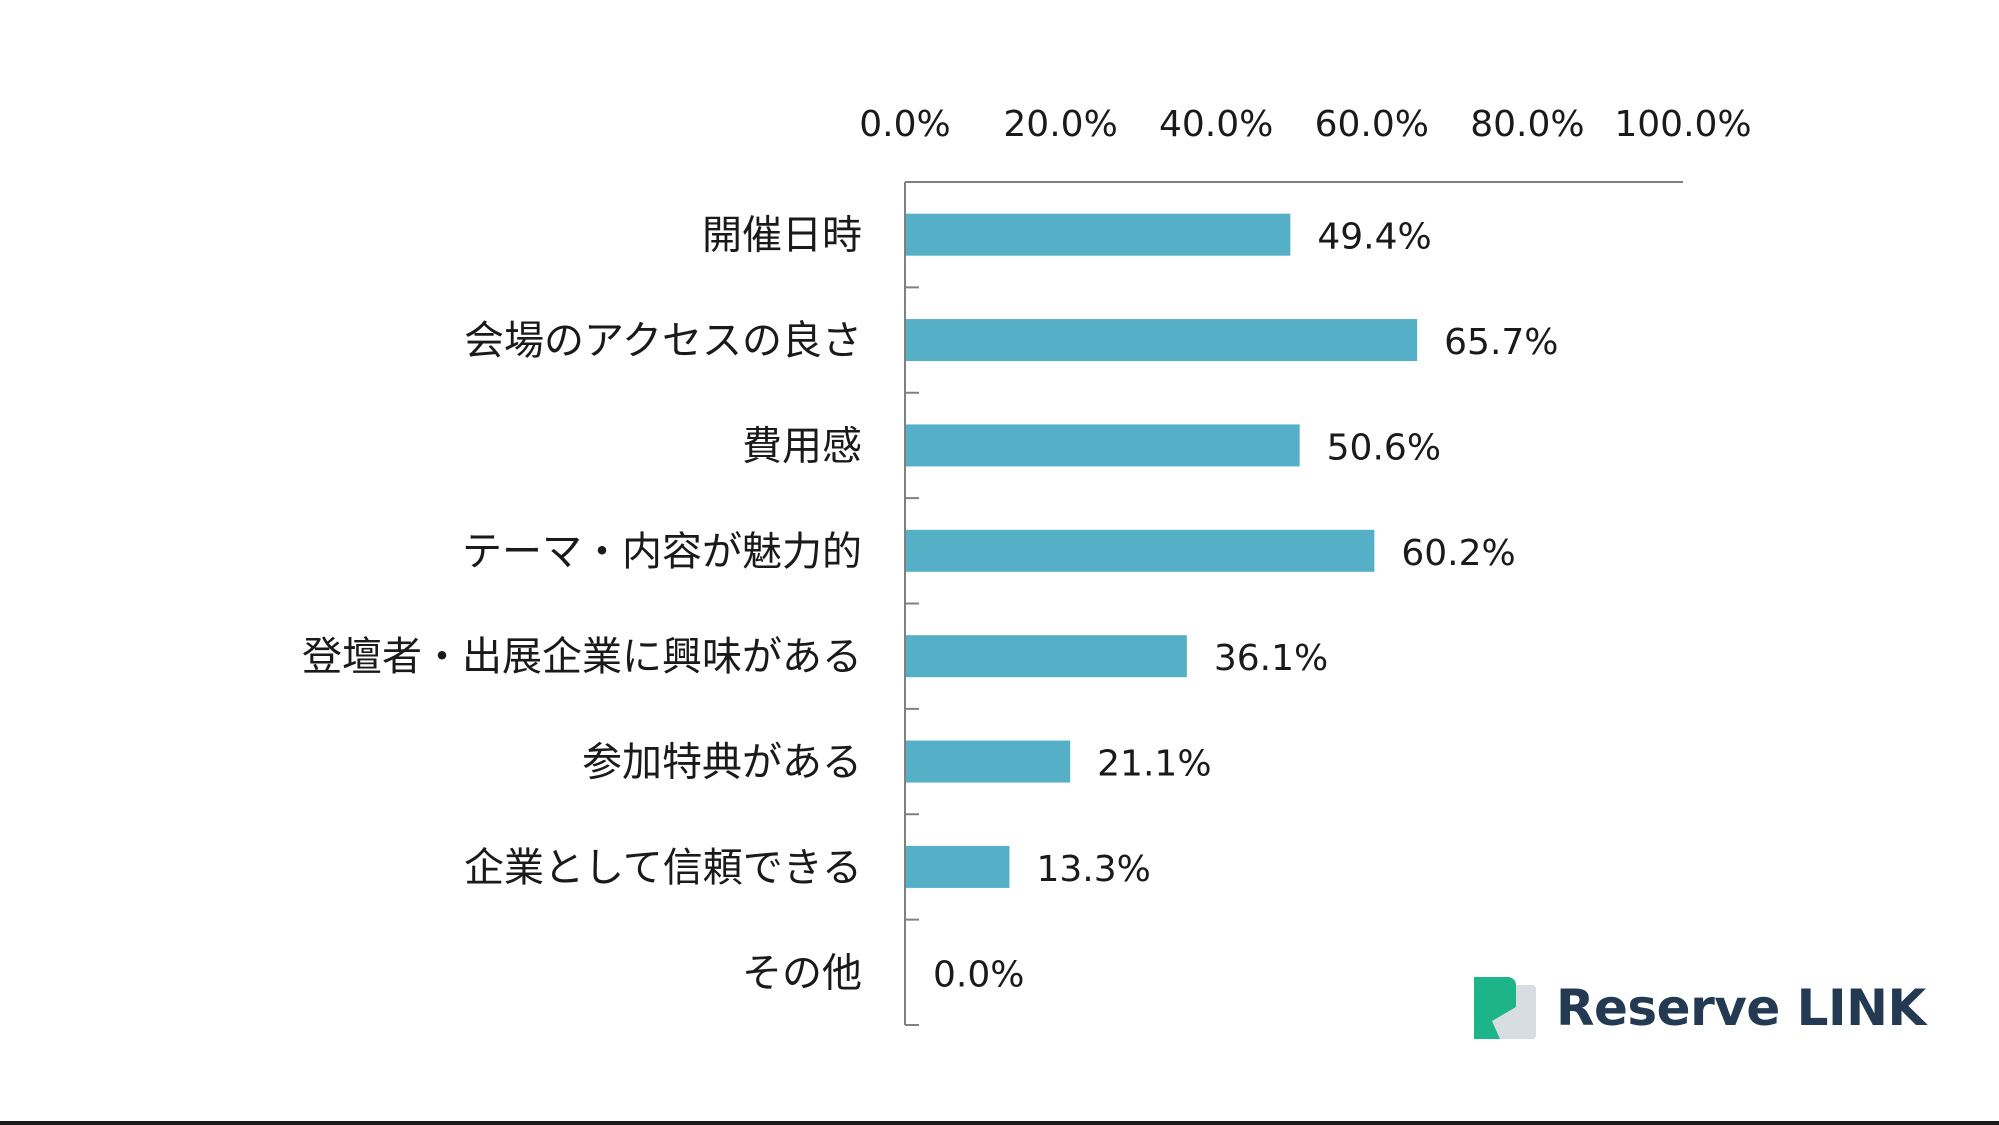 Image resolution: width=1999 pixels, height=1125 pixels. What do you see at coordinates (1060, 124) in the screenshot?
I see `x-tick-label: 20.0%` at bounding box center [1060, 124].